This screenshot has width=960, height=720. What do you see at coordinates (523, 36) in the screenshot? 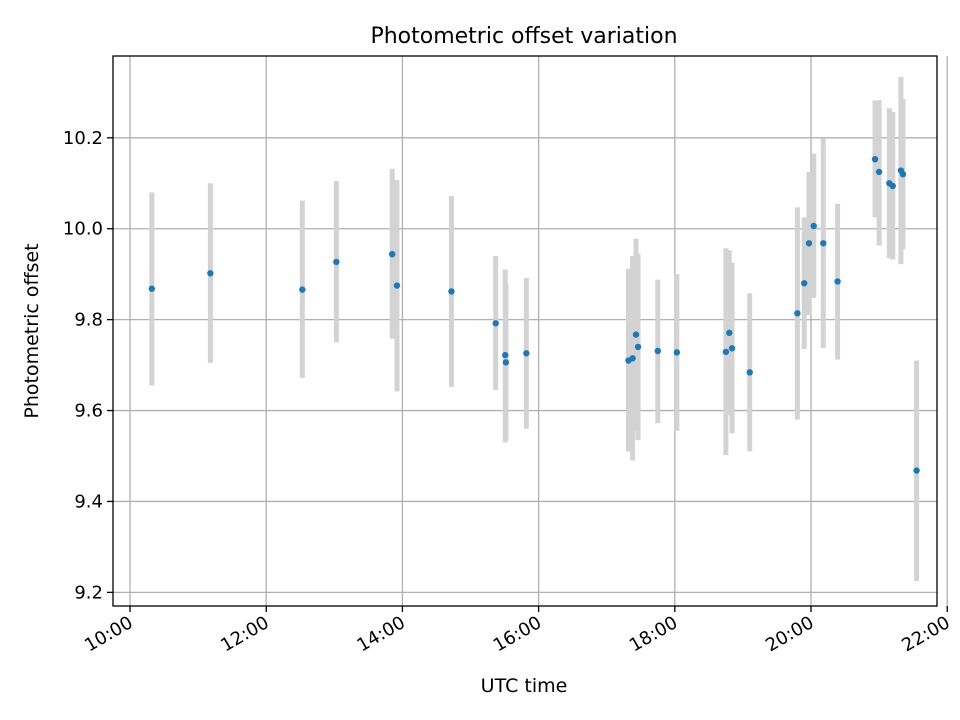
I see `chart-title: Photometric offset variation` at bounding box center [523, 36].